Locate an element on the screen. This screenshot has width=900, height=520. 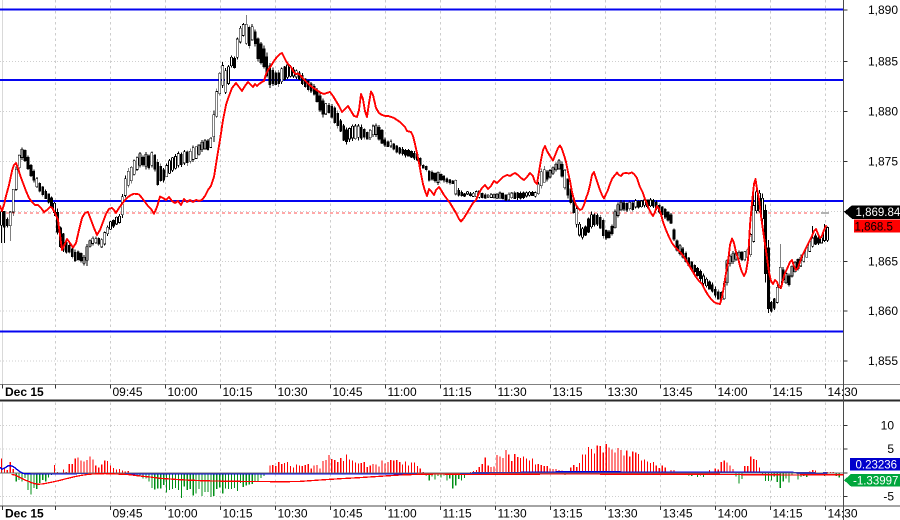
svg-text: 5 is located at coordinates (890, 449).